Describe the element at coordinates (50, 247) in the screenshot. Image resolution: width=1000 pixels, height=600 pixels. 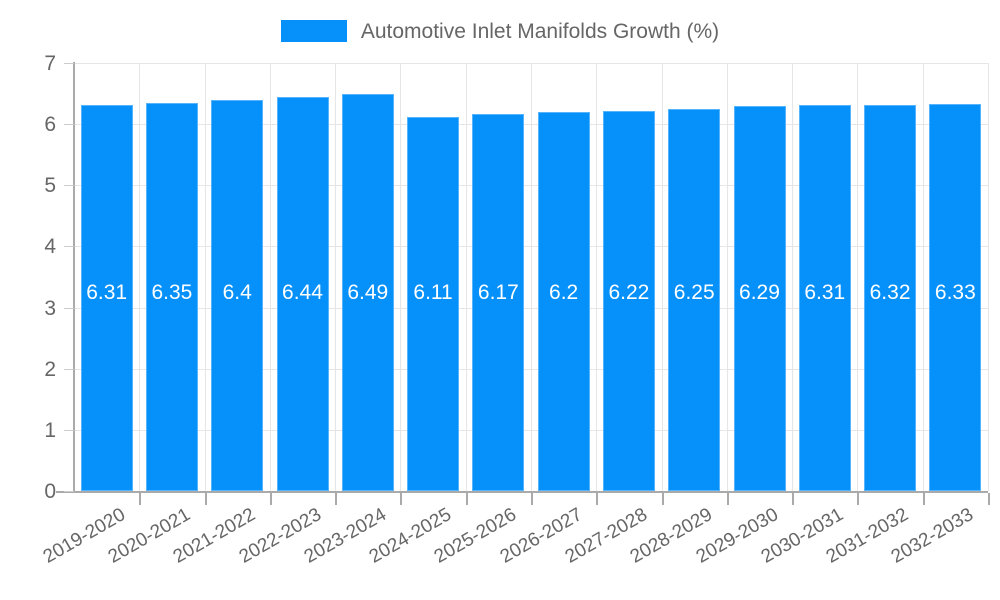
I see `y-axis-label: 4` at that location.